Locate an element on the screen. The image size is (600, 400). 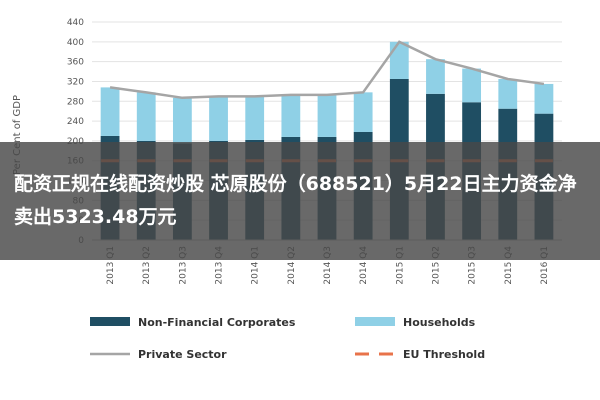
line-private-sector is located at coordinates (327, 70).